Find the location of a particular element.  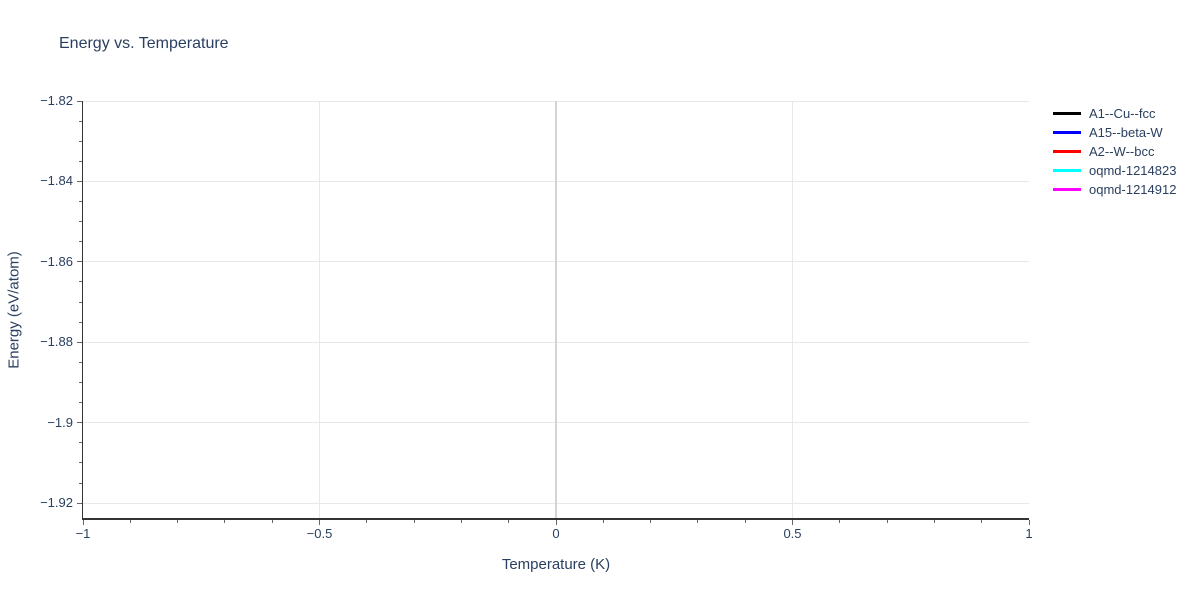

y-tick-label: −1.82 is located at coordinates (56, 100).